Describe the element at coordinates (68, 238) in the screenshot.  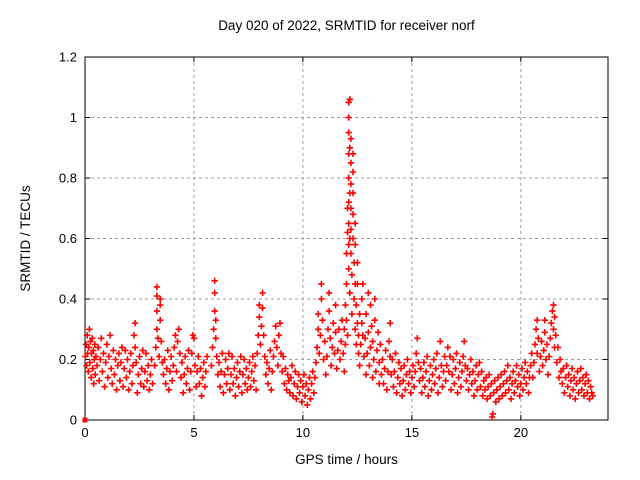
I see `y-tick-label: 0.6` at that location.